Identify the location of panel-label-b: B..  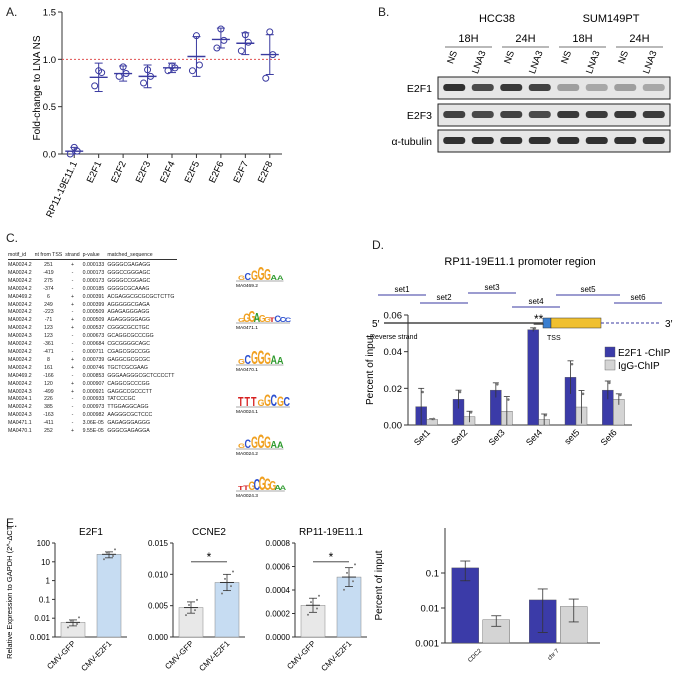
(384, 12).